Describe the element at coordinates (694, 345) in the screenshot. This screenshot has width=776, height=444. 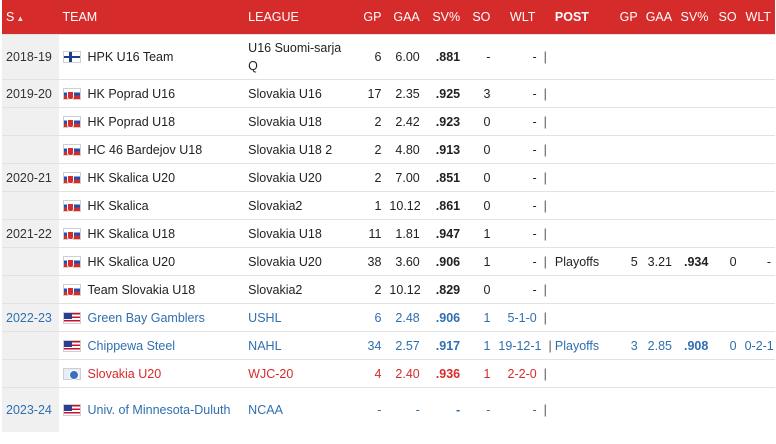
I see `post-svp-cell: .908` at that location.